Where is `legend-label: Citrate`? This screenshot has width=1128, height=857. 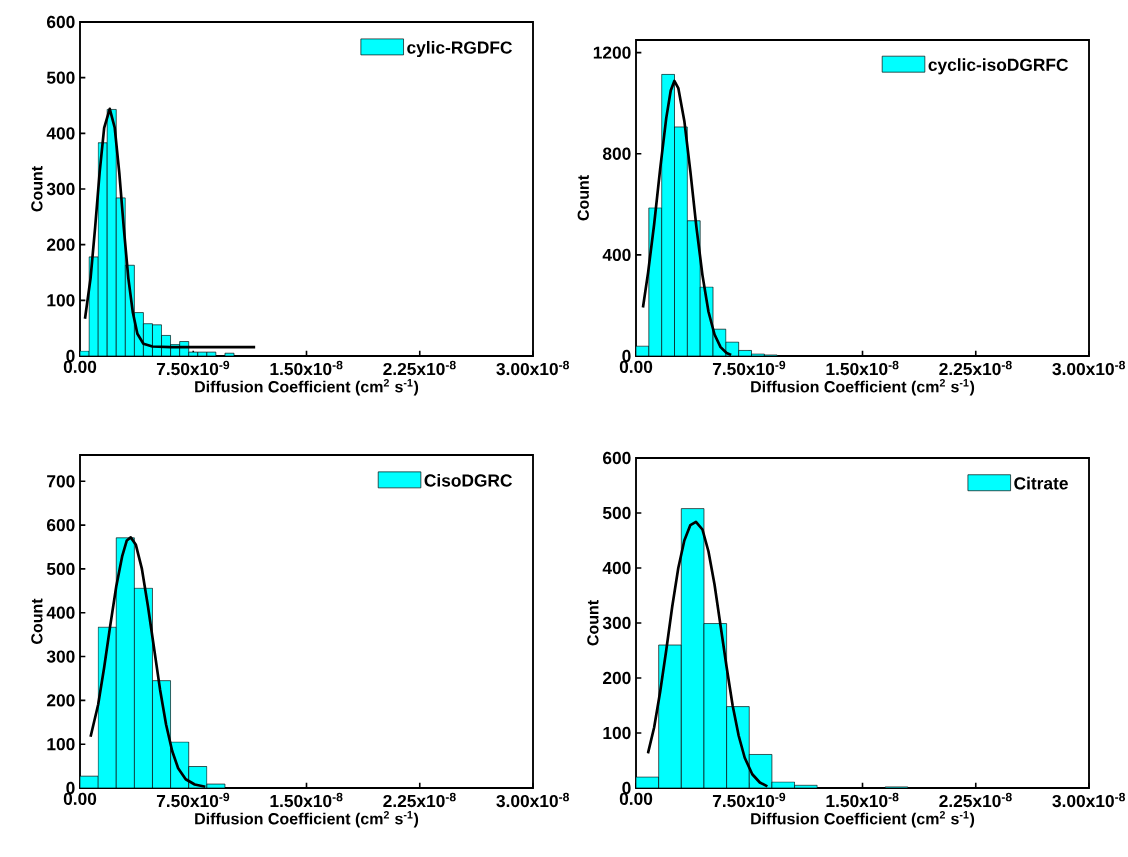 legend-label: Citrate is located at coordinates (1041, 483).